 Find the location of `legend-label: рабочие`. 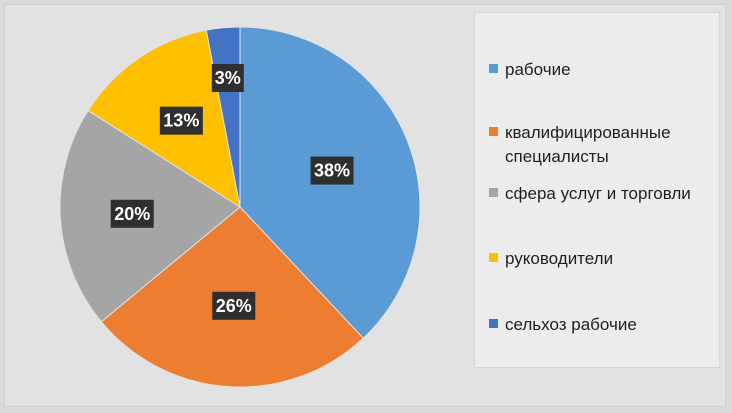

legend-label: рабочие is located at coordinates (538, 69).